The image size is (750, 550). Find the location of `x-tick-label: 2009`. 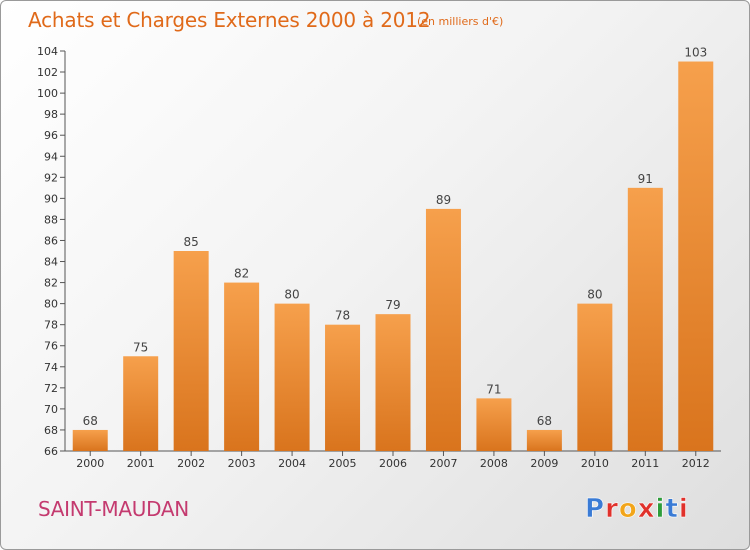

x-tick-label: 2009 is located at coordinates (544, 463).